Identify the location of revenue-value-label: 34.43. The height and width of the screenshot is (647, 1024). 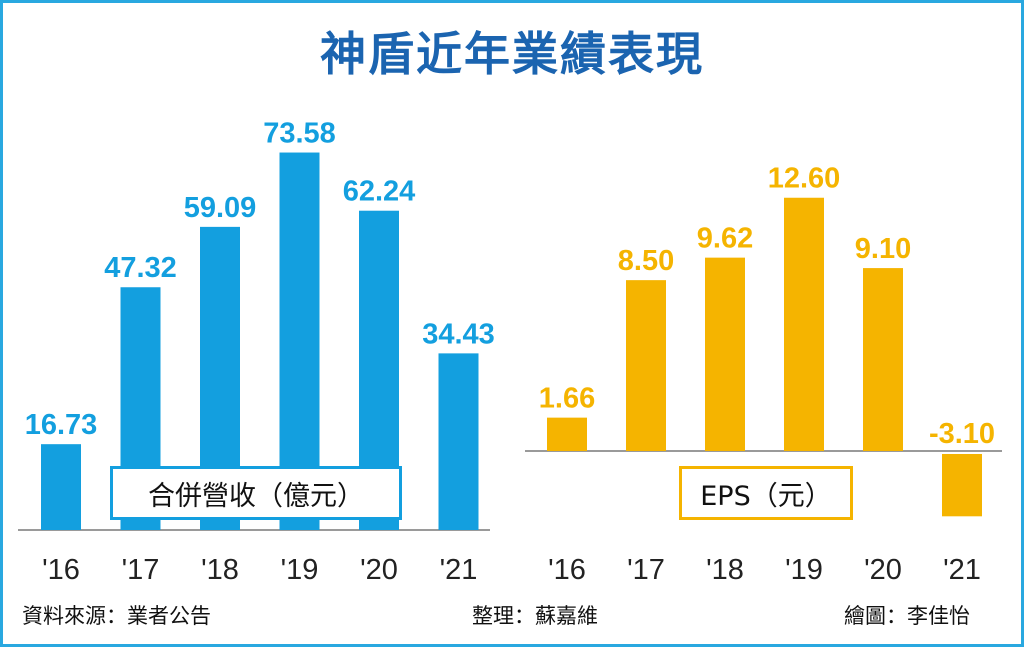
(458, 334).